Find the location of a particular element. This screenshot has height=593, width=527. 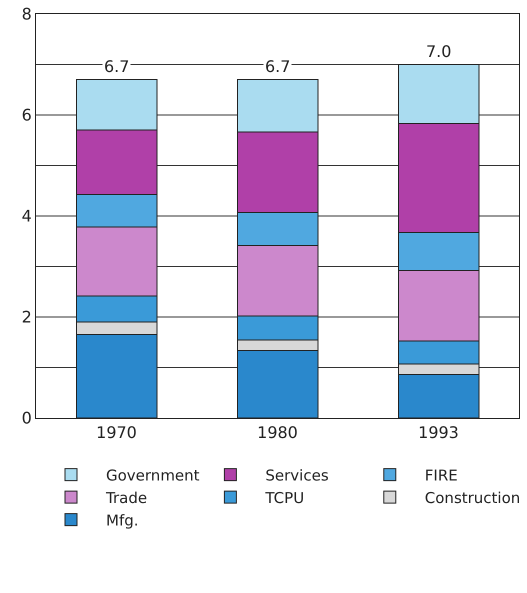

x-tick-label: 1993 is located at coordinates (438, 432).